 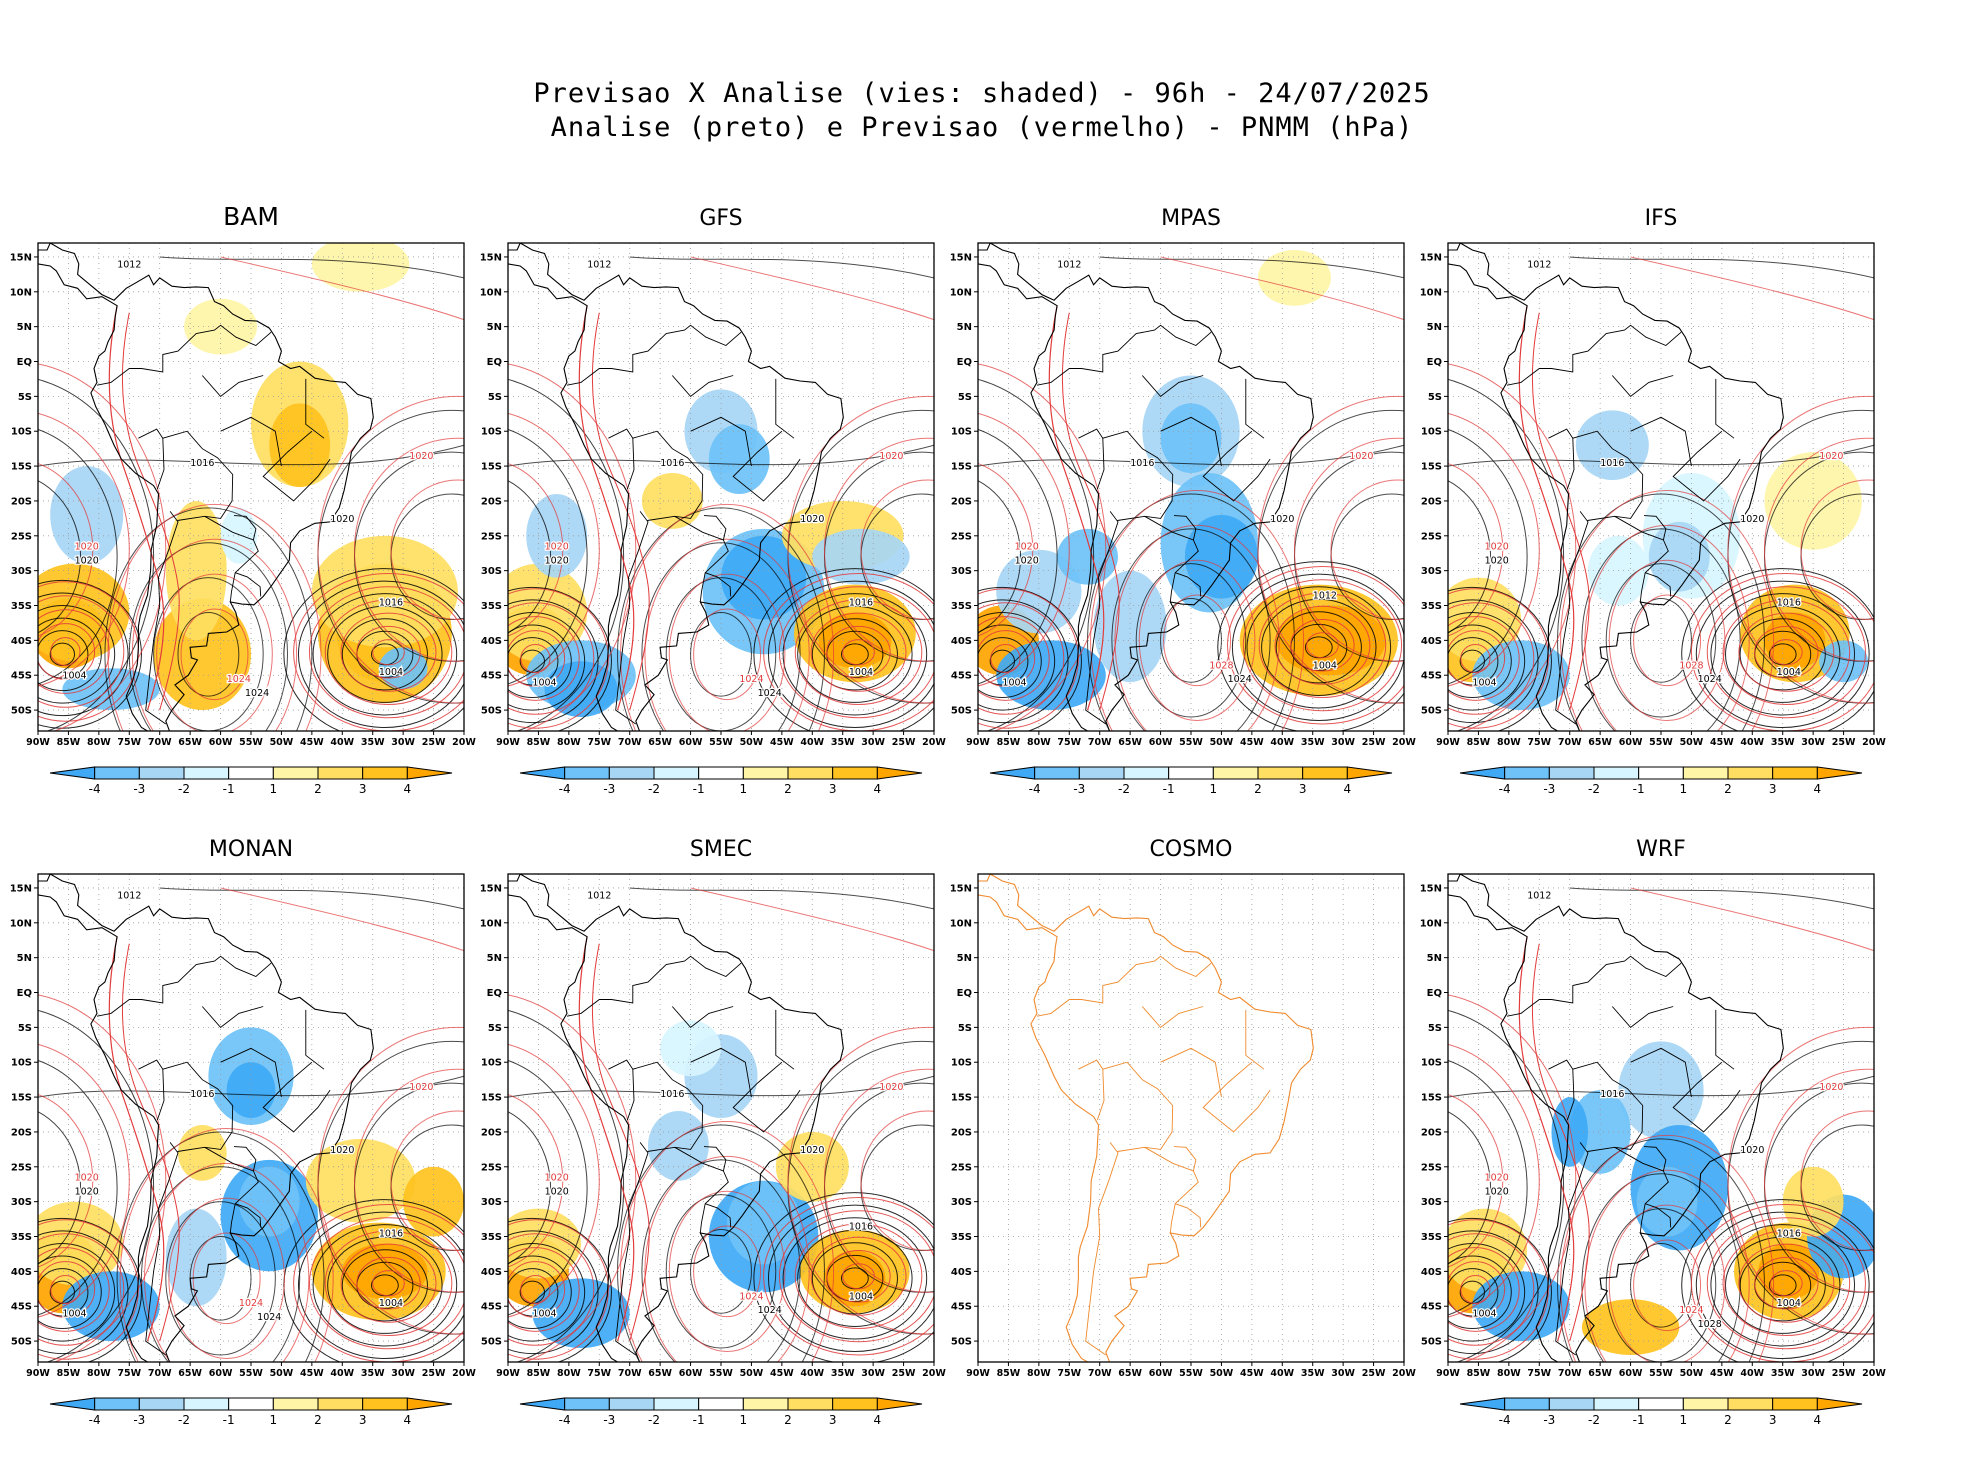 What do you see at coordinates (190, 742) in the screenshot?
I see `lon-tick-label: 65W` at bounding box center [190, 742].